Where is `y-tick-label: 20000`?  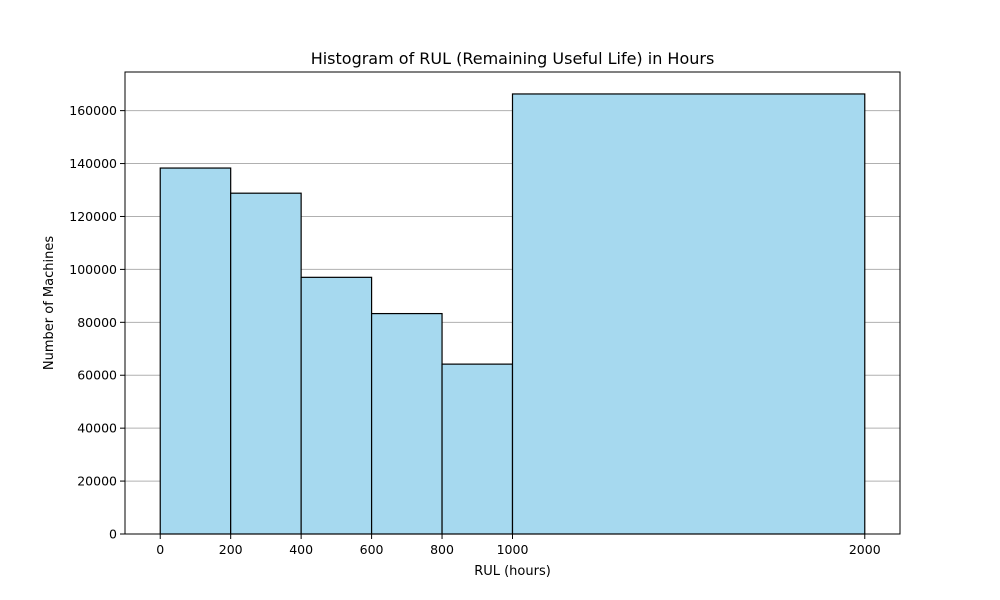 y-tick-label: 20000 is located at coordinates (97, 481).